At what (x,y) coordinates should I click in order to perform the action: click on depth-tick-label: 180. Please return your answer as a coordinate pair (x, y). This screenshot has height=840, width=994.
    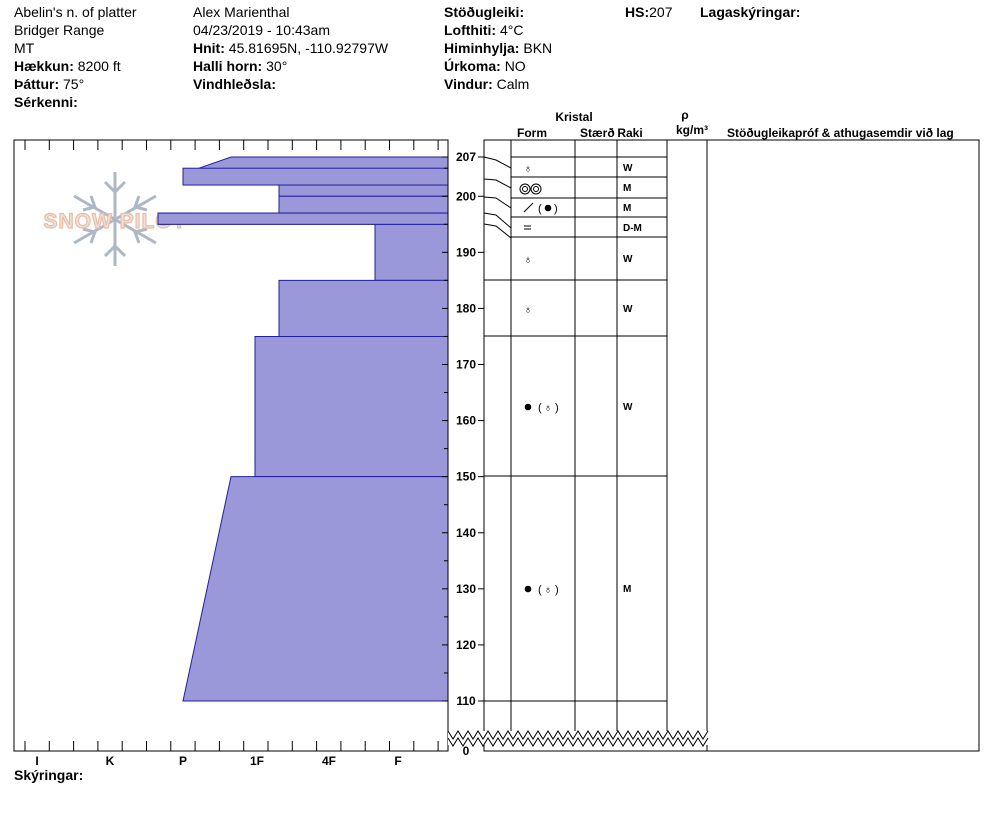
    Looking at the image, I should click on (466, 308).